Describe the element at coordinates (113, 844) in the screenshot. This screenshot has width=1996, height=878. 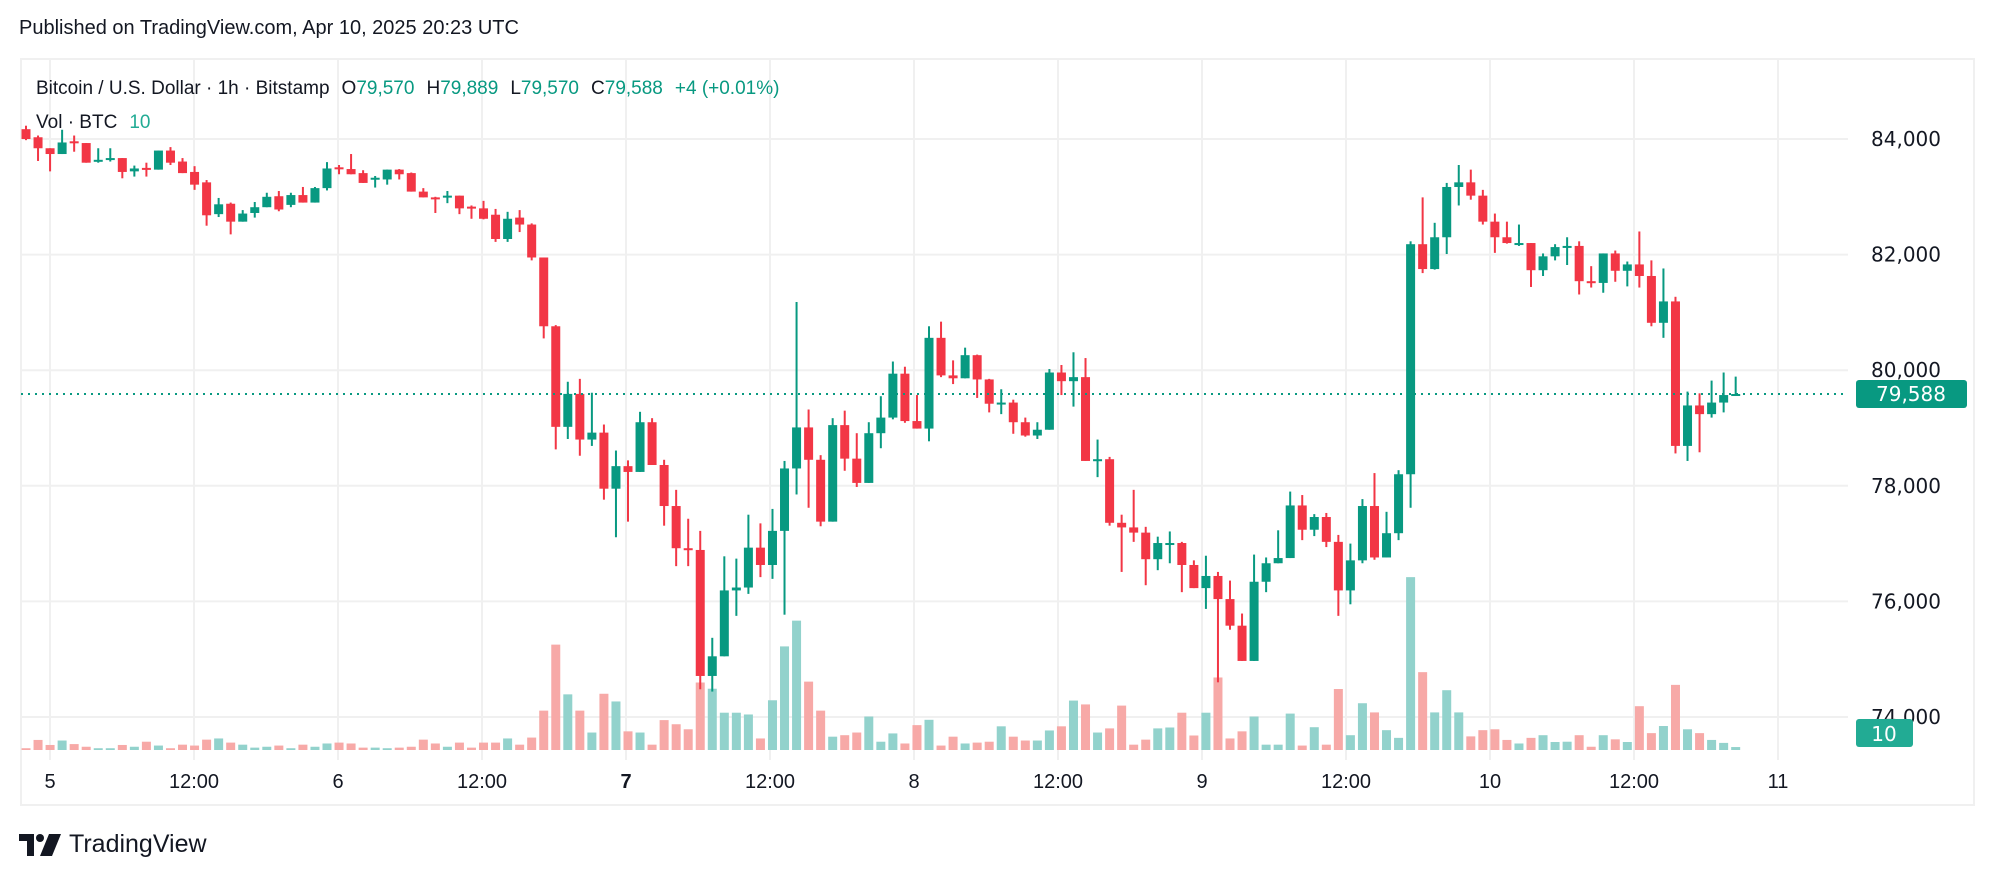
I see `tradingview-logo: TradingView` at that location.